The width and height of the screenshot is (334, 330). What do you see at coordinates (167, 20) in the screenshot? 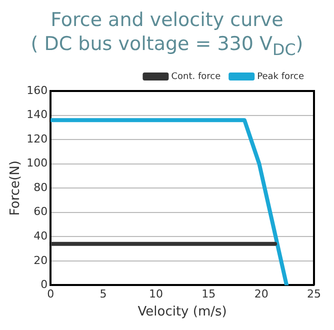
I see `chart-title: Force and velocity curve` at bounding box center [167, 20].